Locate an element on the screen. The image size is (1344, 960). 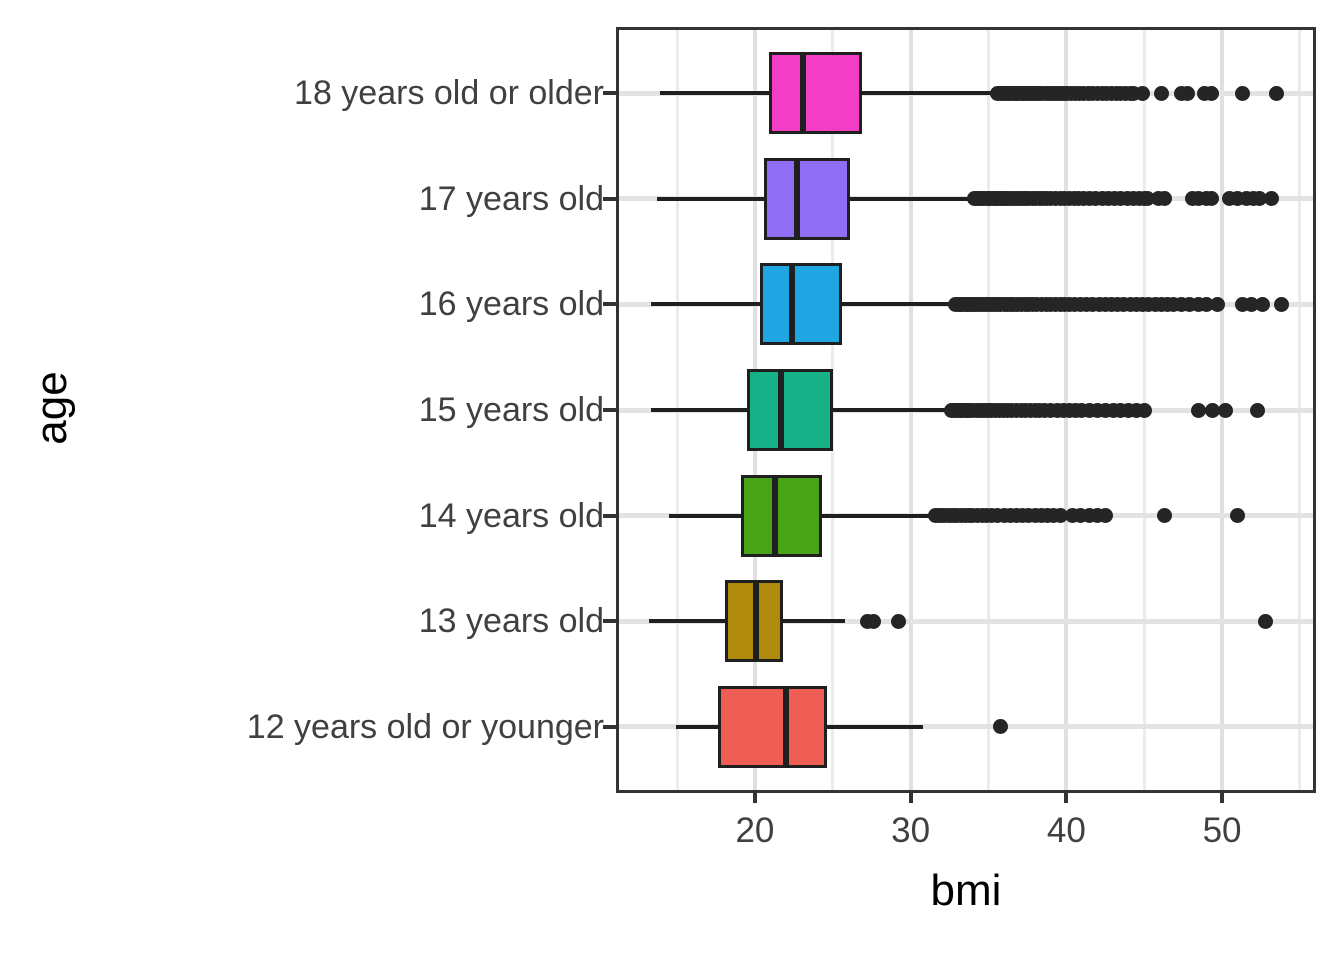
y-tick-label: 12 years old or younger is located at coordinates (425, 726).